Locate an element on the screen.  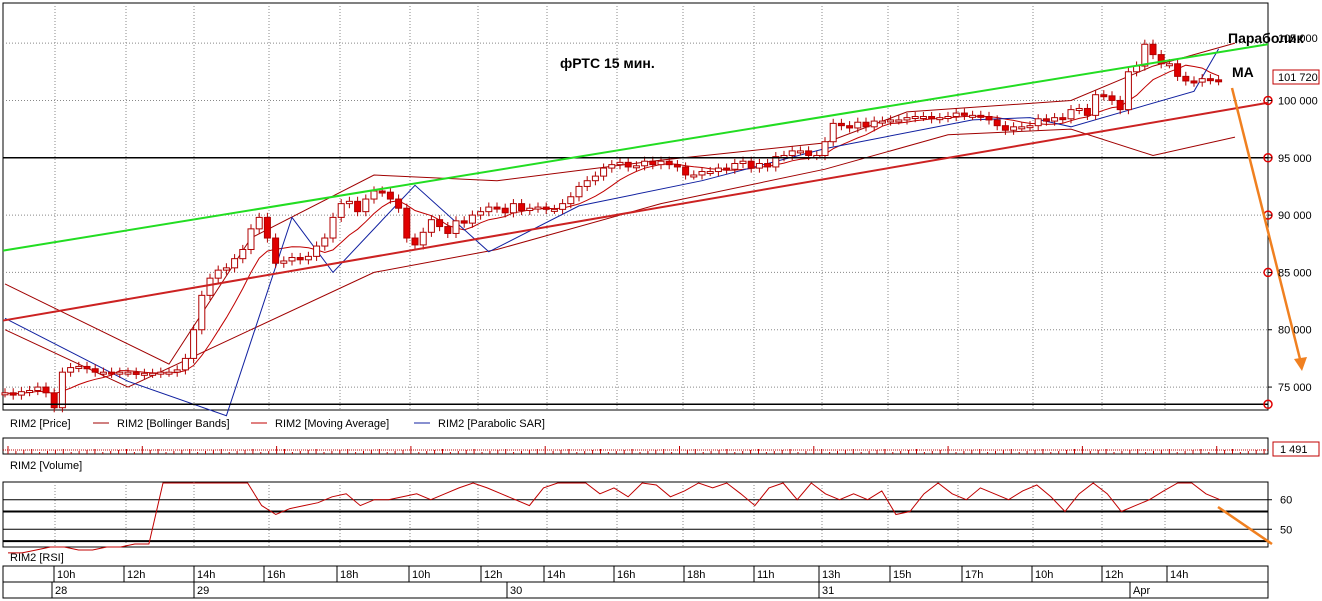
rsi-panel-label: RIM2 [RSI] is located at coordinates (37, 558).